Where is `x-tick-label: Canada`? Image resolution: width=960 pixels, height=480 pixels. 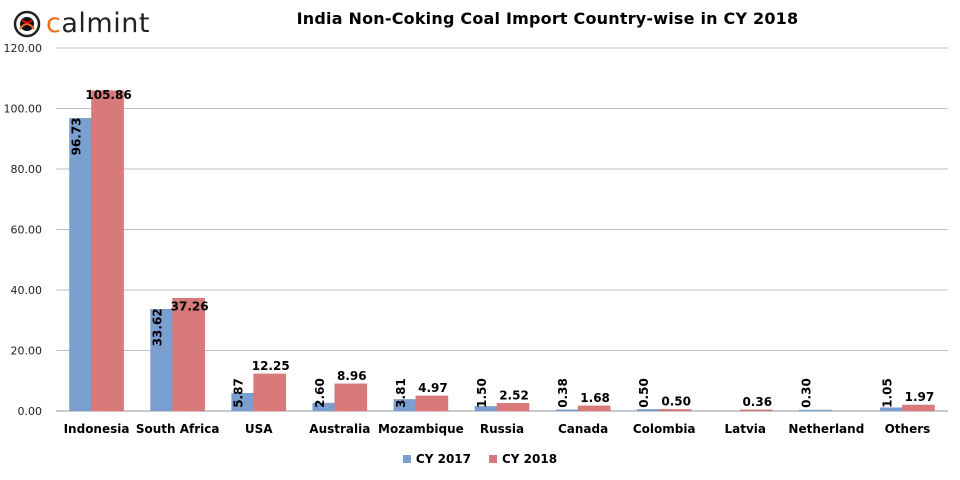
x-tick-label: Canada is located at coordinates (583, 429).